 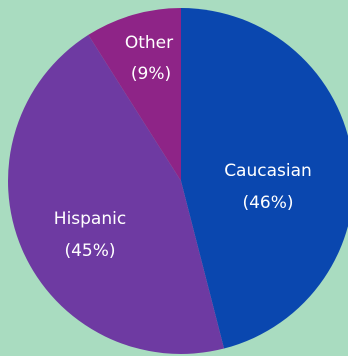 What do you see at coordinates (268, 171) in the screenshot?
I see `slice-label-caucasian-name: Caucasian` at bounding box center [268, 171].